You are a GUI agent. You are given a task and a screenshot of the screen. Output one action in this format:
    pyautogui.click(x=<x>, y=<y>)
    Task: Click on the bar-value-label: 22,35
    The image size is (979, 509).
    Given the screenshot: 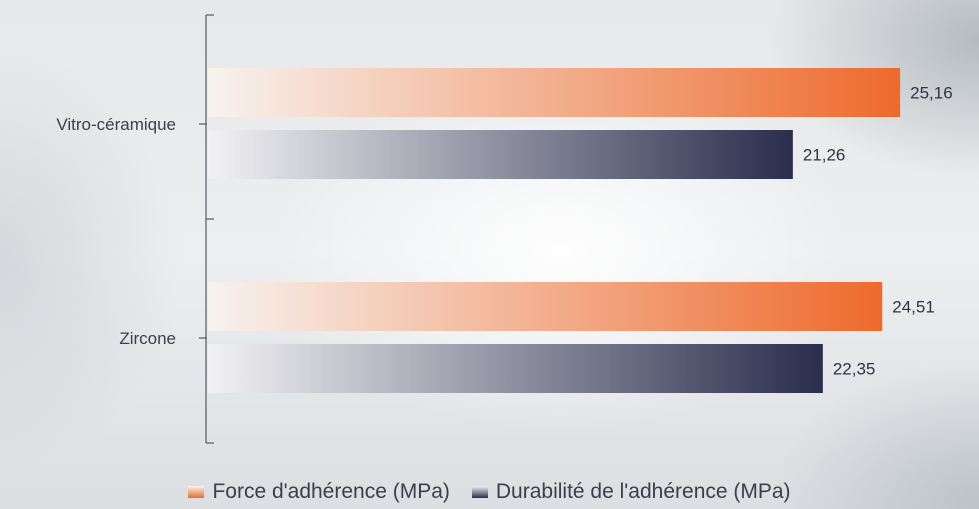 What is the action you would take?
    pyautogui.click(x=854, y=369)
    